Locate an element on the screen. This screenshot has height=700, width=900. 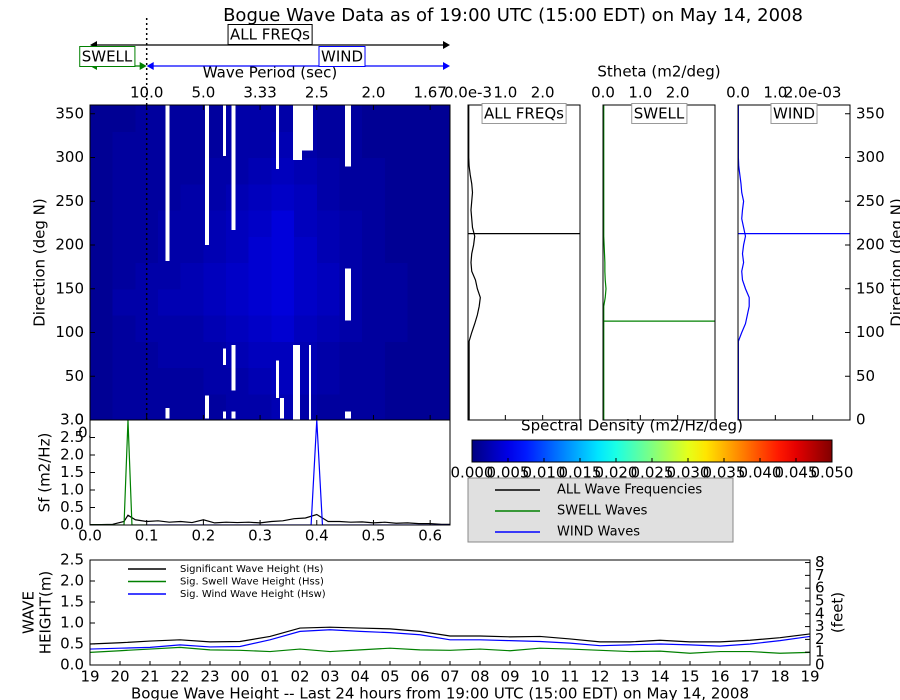
x-tick-label: 14 is located at coordinates (659, 677).